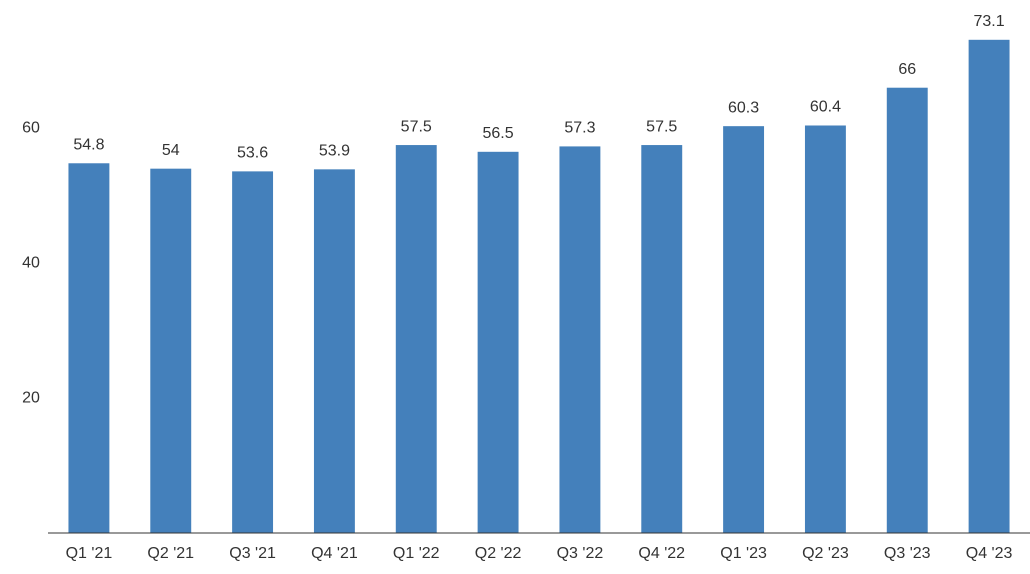  Describe the element at coordinates (743, 107) in the screenshot. I see `value-label: 60.3` at that location.